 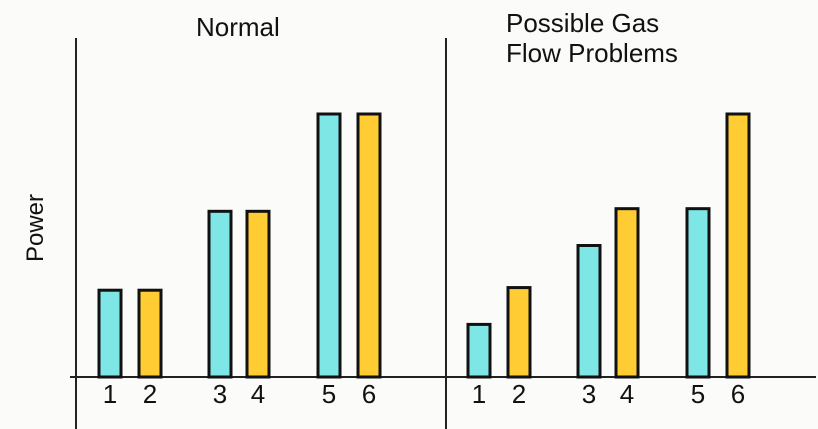 What do you see at coordinates (592, 53) in the screenshot?
I see `panel-title-line-2: Flow Problems` at bounding box center [592, 53].